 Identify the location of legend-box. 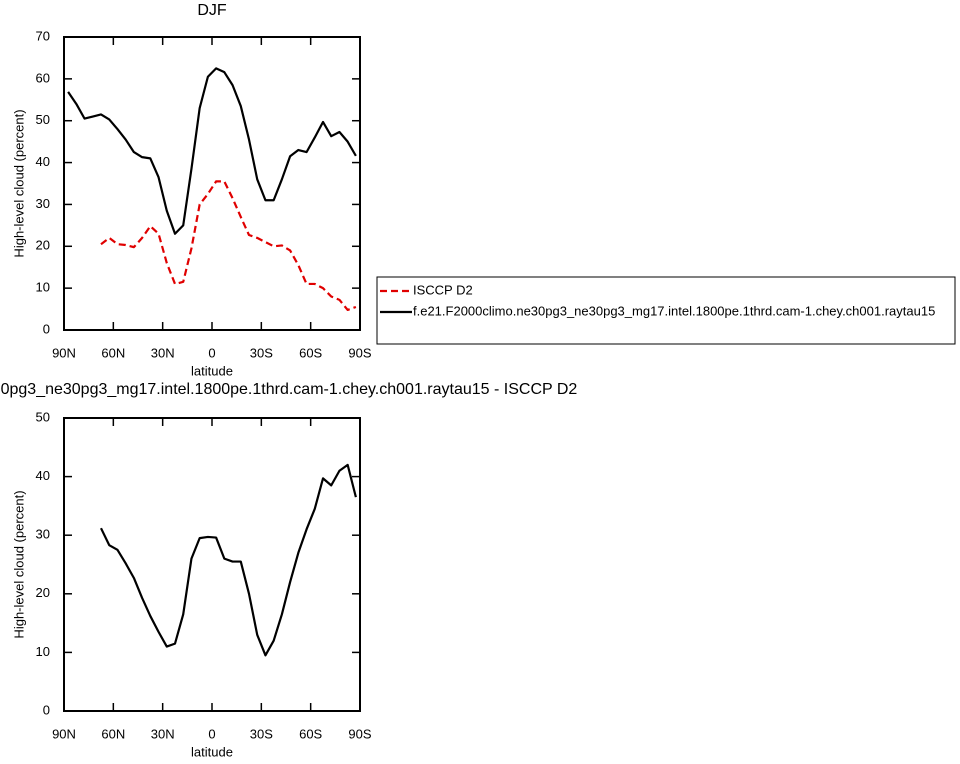
(666, 310).